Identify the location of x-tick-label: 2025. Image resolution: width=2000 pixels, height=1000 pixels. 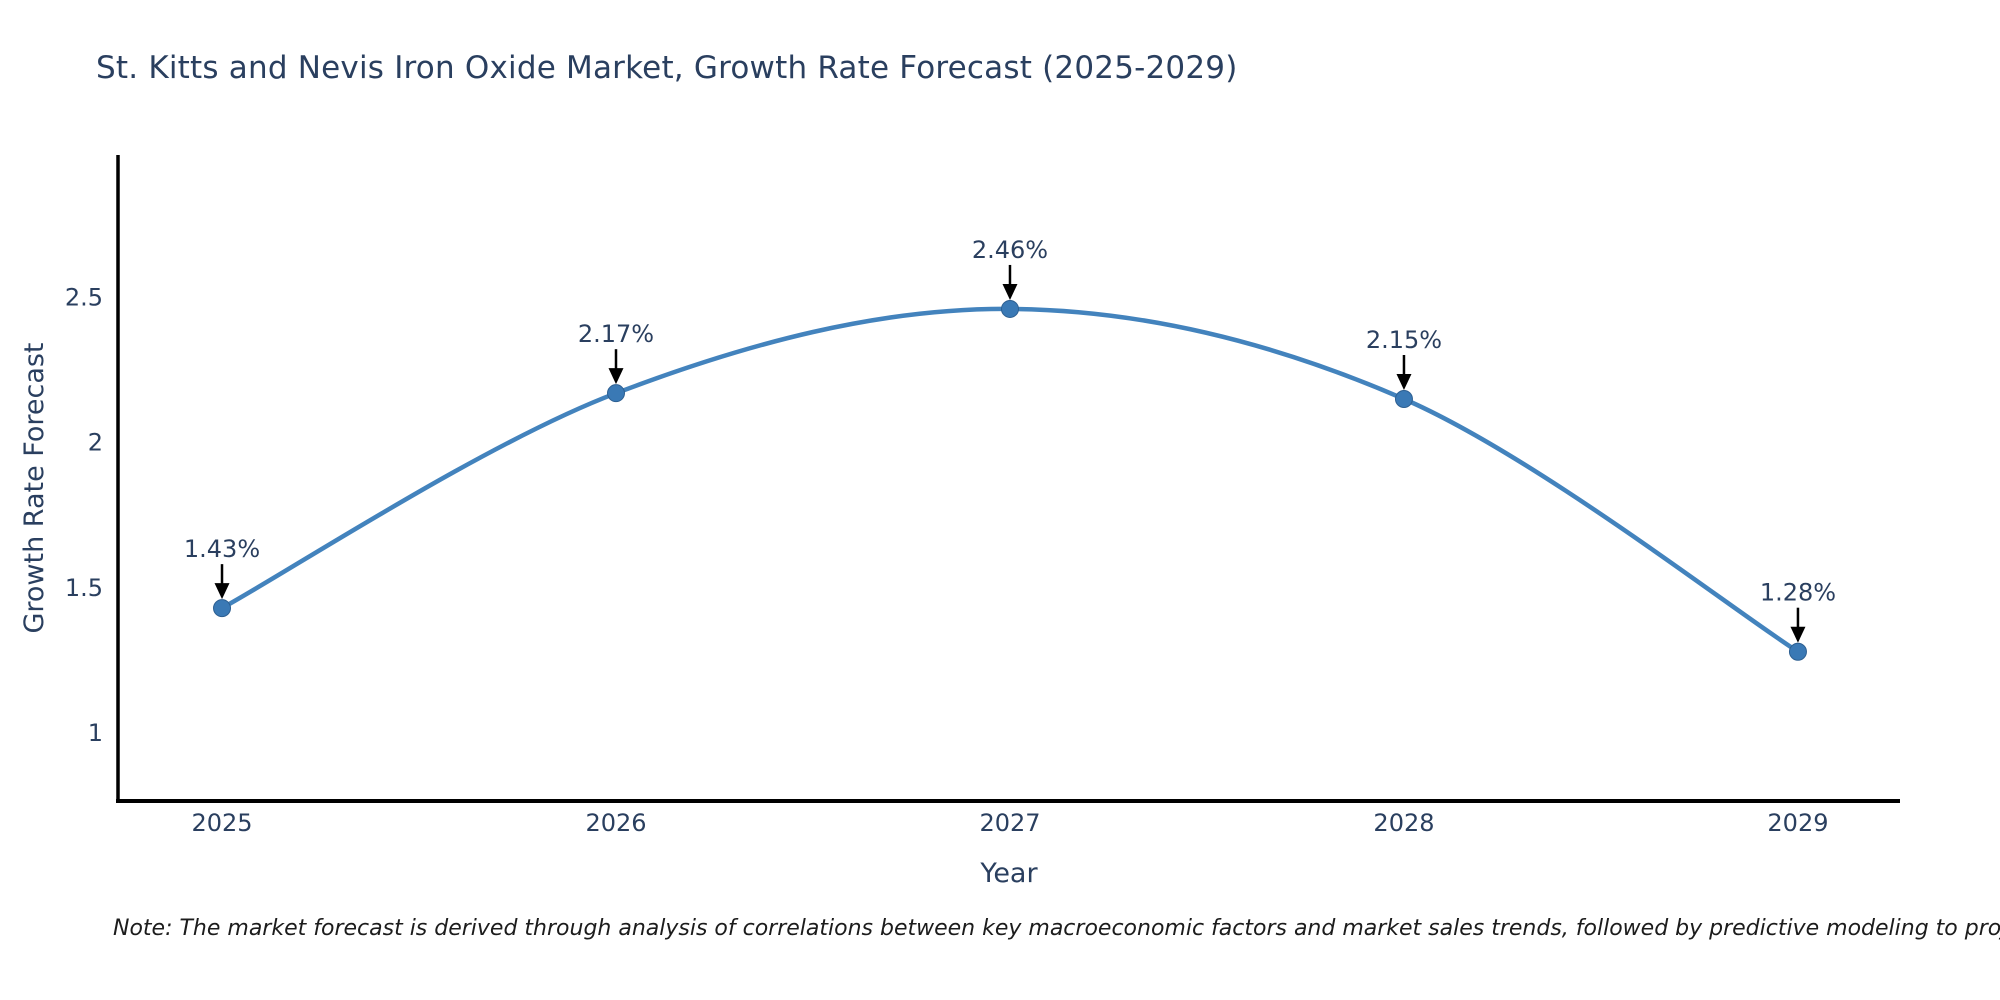
(221, 823).